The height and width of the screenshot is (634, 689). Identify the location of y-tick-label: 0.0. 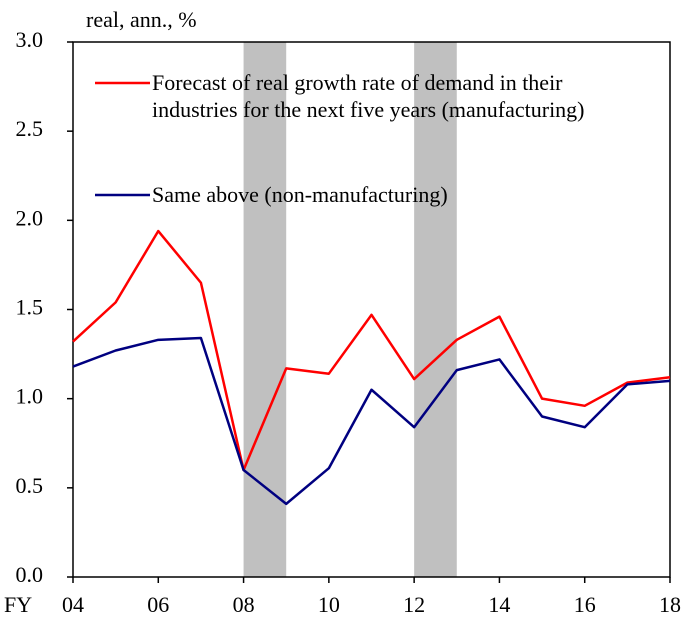
(30, 574).